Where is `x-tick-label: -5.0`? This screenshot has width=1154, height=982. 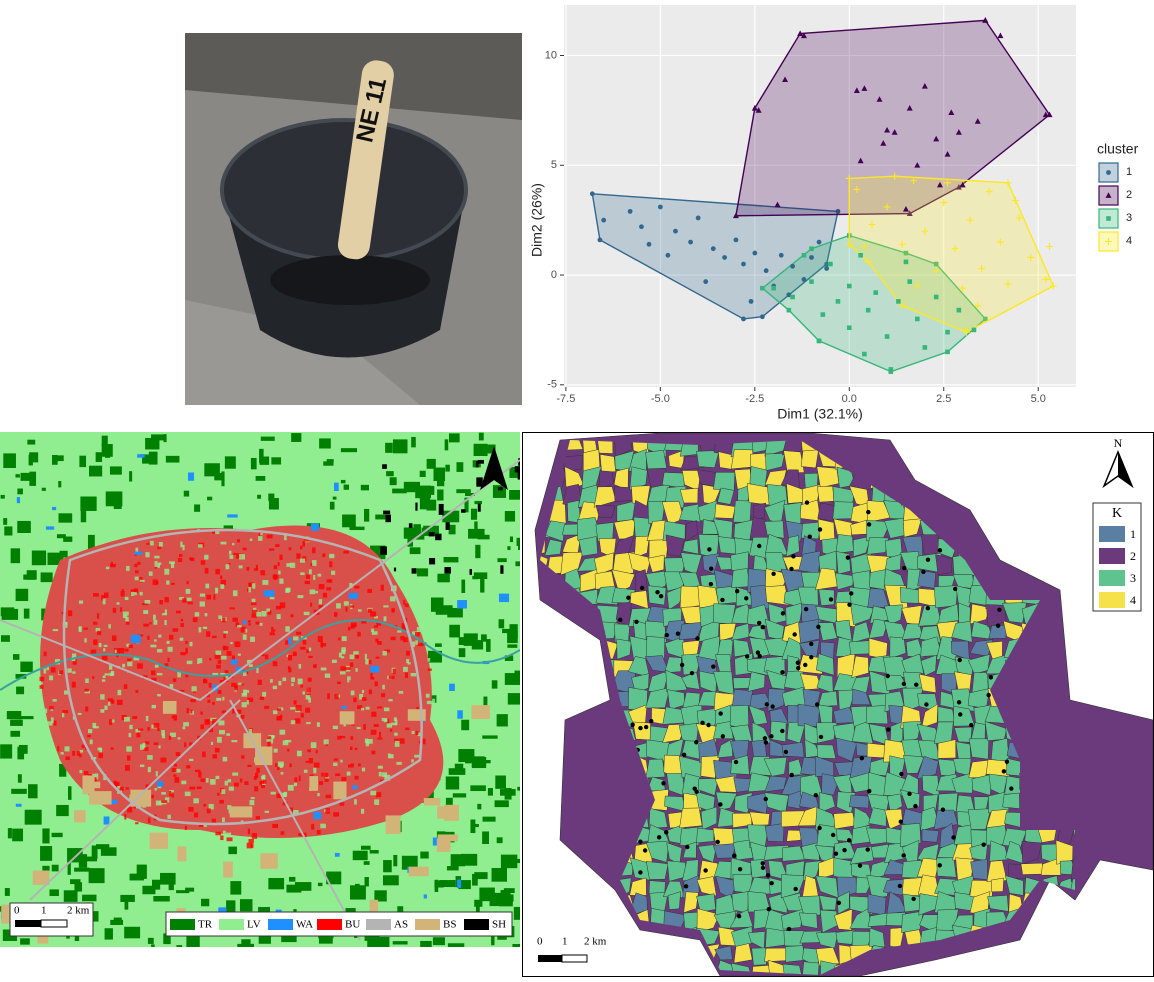 x-tick-label: -5.0 is located at coordinates (660, 399).